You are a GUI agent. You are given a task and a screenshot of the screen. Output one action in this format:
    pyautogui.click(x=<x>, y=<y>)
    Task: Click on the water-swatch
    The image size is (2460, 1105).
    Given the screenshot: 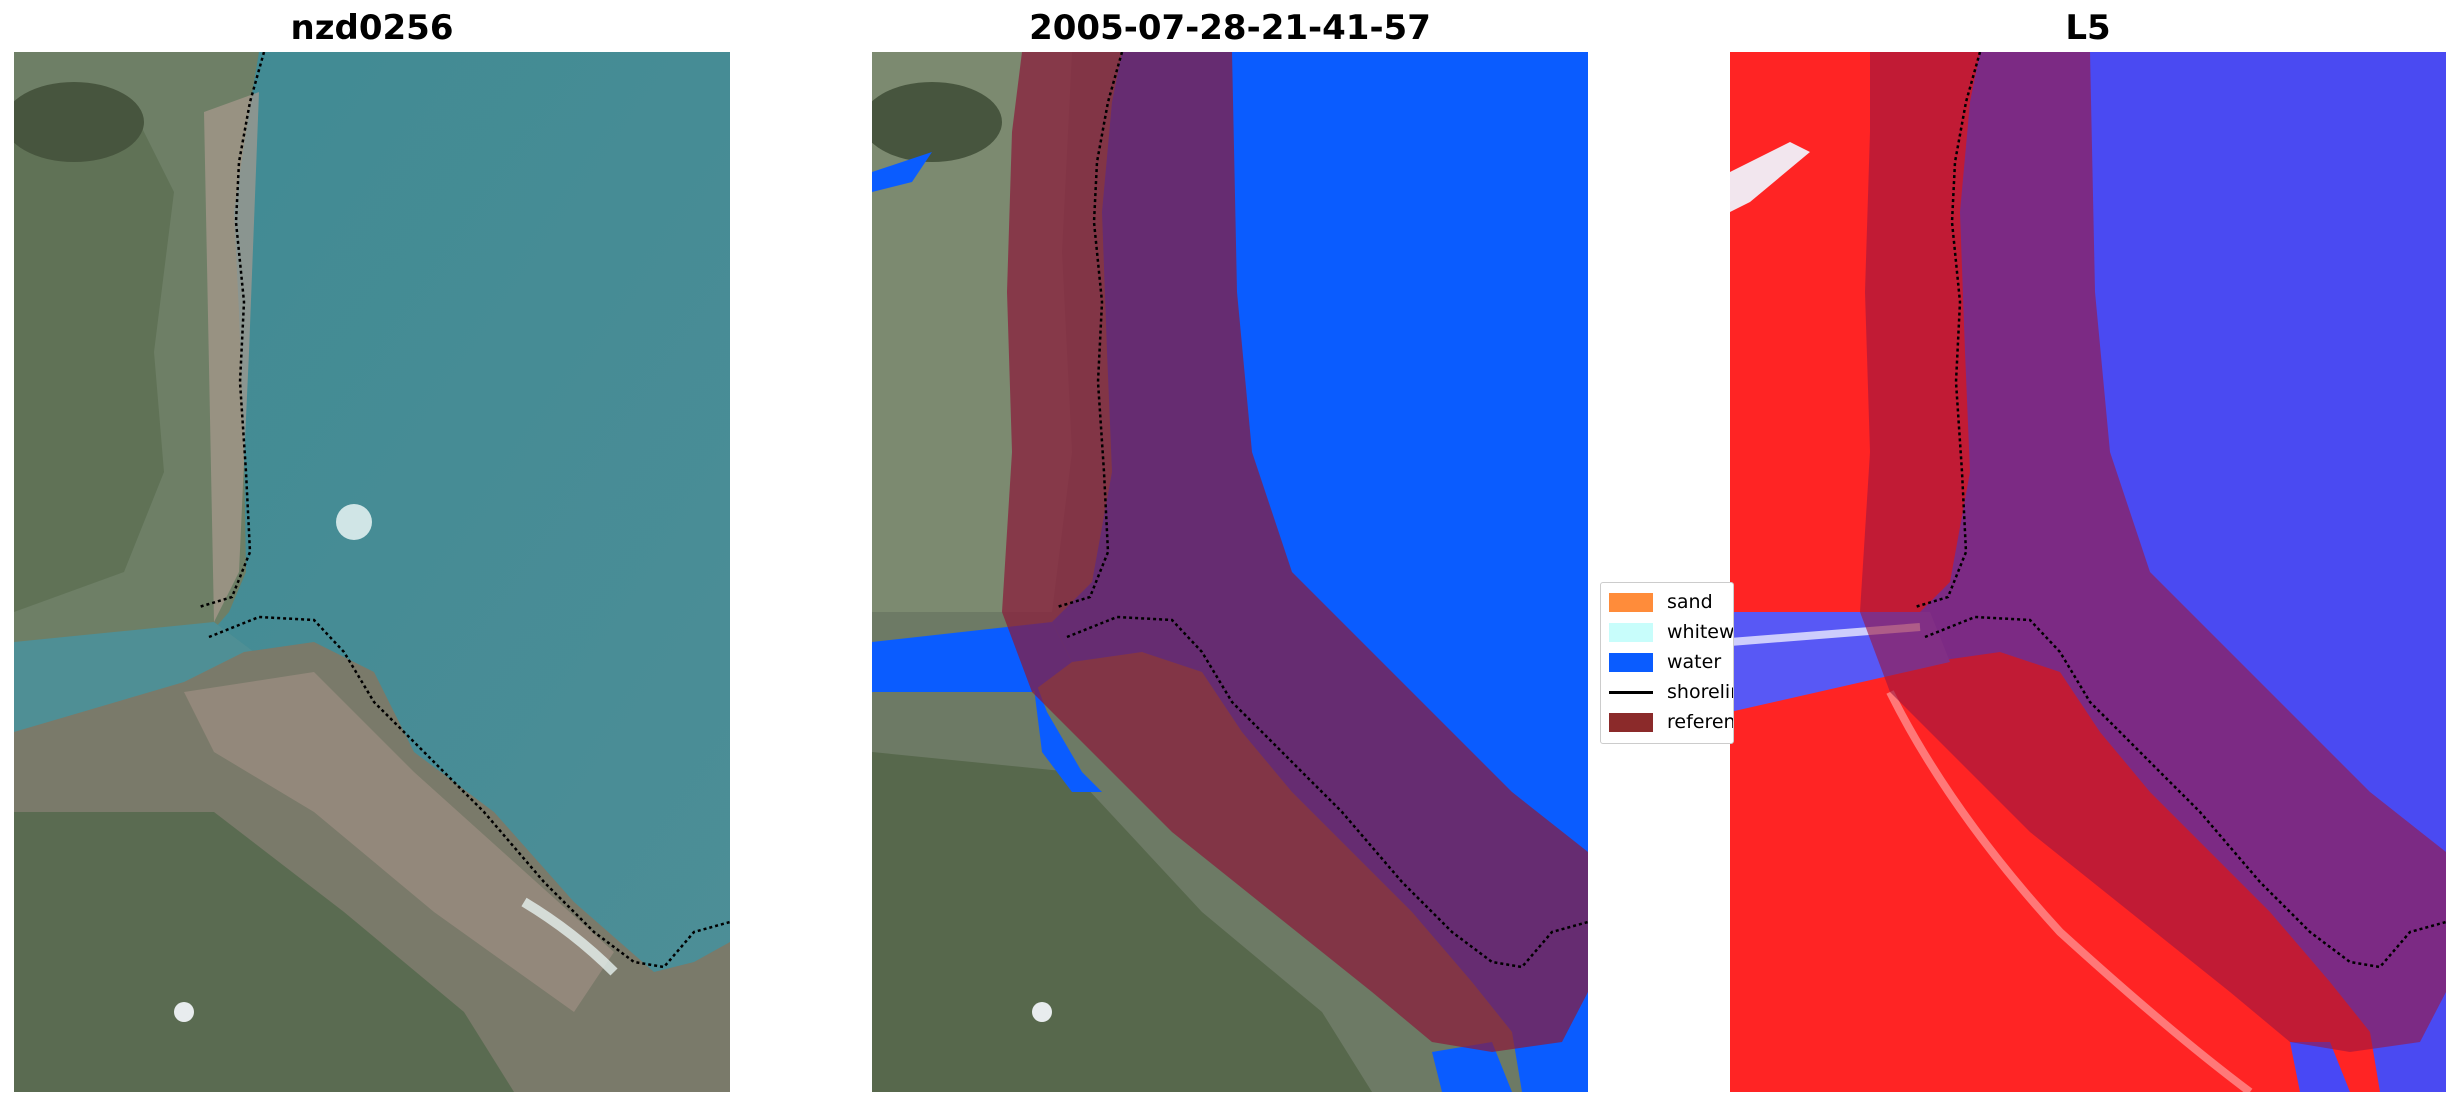 What is the action you would take?
    pyautogui.click(x=1631, y=662)
    